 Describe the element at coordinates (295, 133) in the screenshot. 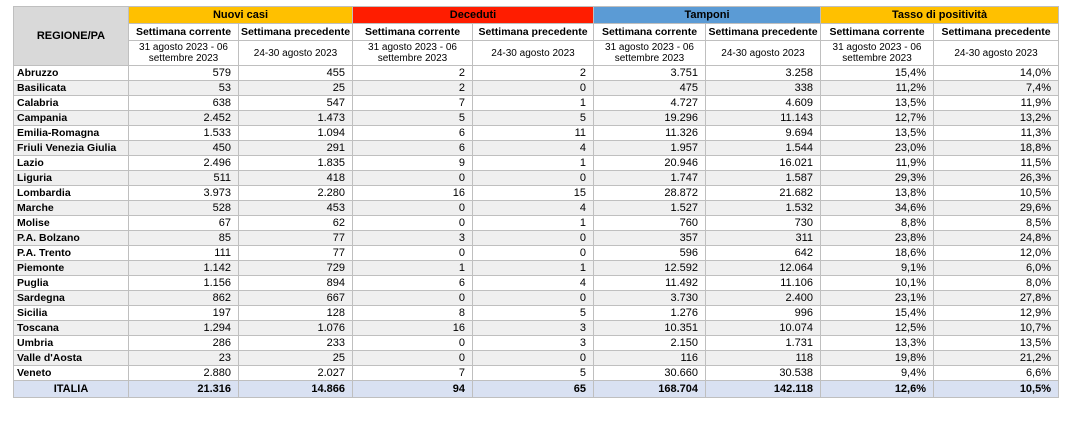

I see `value-cell: 1.094` at that location.